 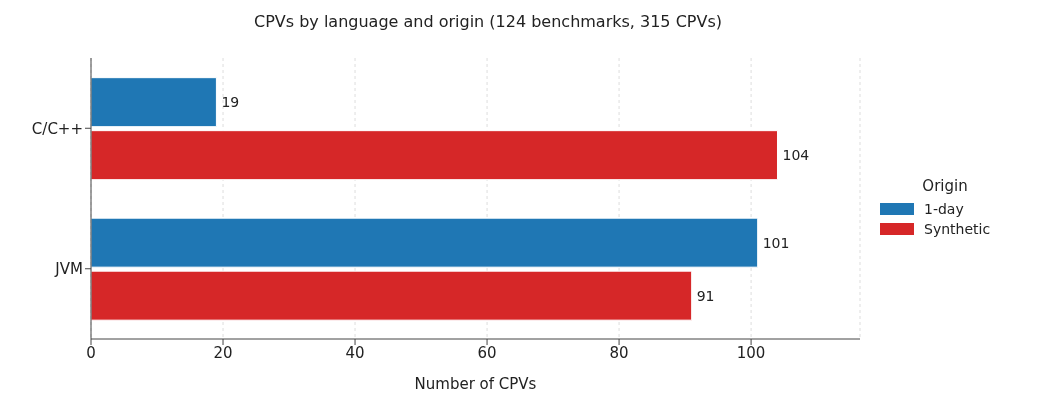 I want to click on y-tick-label: C/C++, so click(x=57, y=128).